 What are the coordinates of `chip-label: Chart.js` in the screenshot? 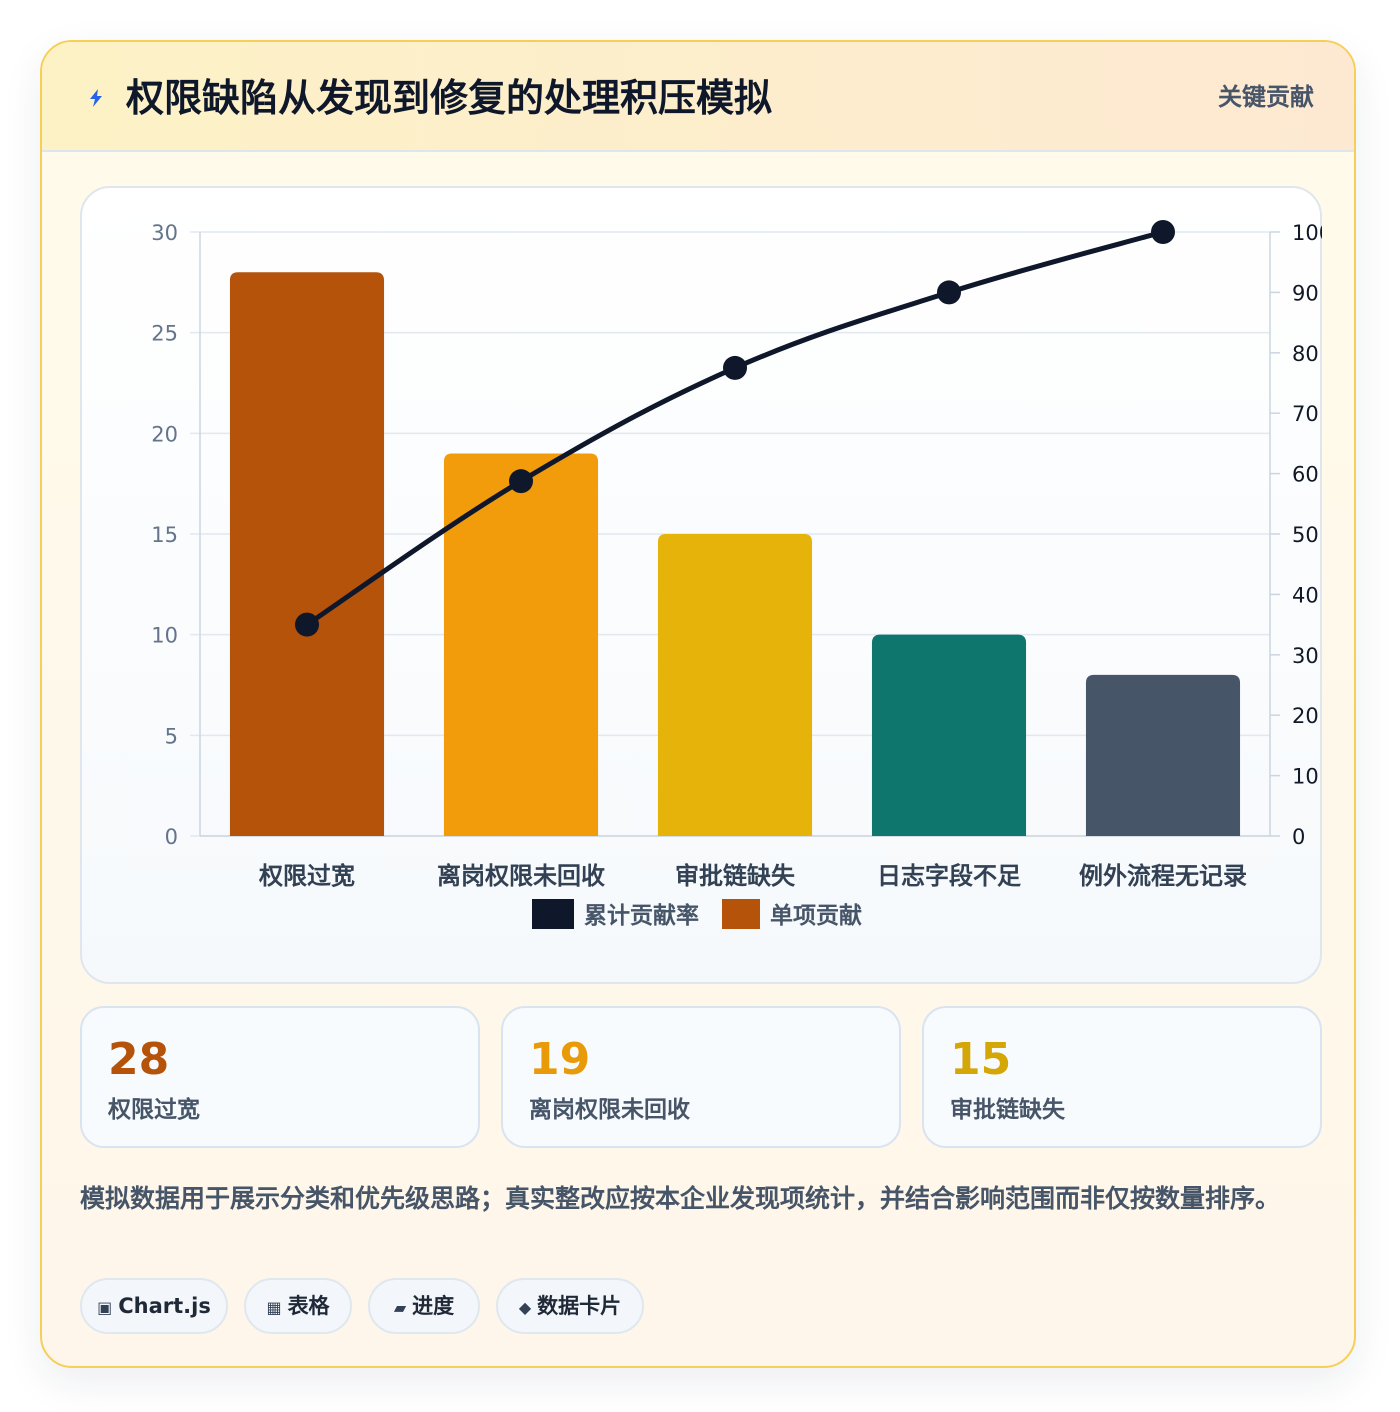 It's located at (164, 1306).